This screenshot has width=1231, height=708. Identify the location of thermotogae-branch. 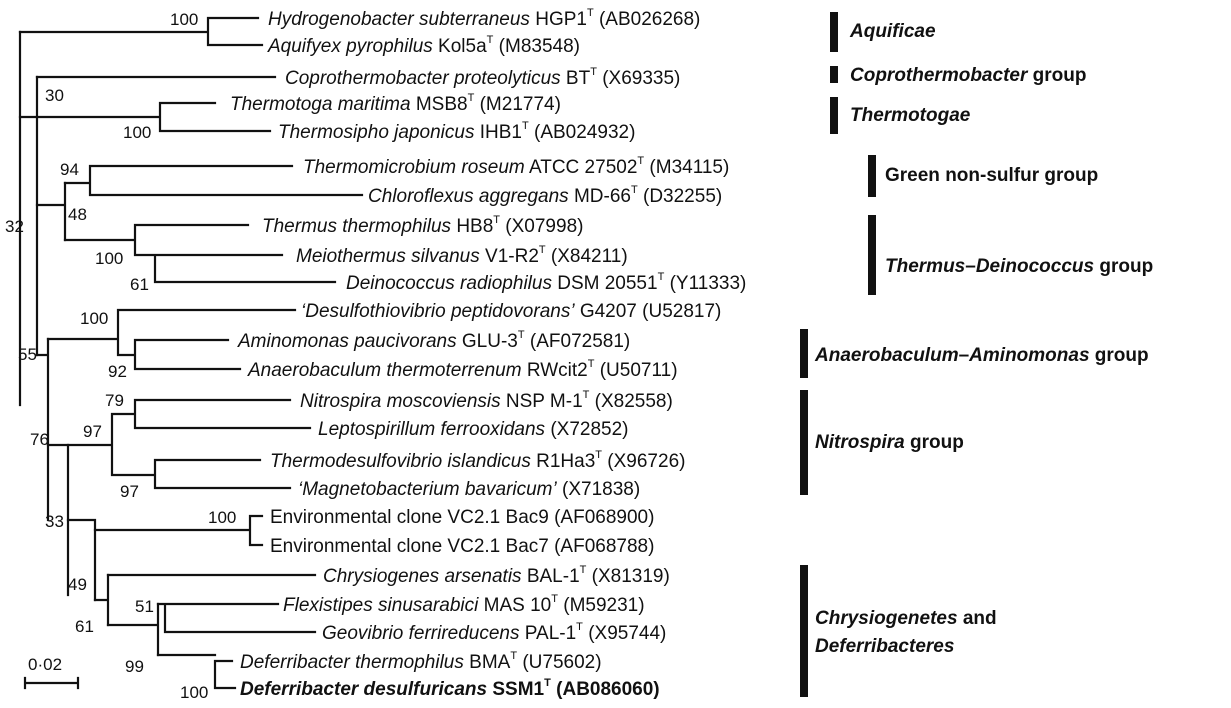
(153, 117).